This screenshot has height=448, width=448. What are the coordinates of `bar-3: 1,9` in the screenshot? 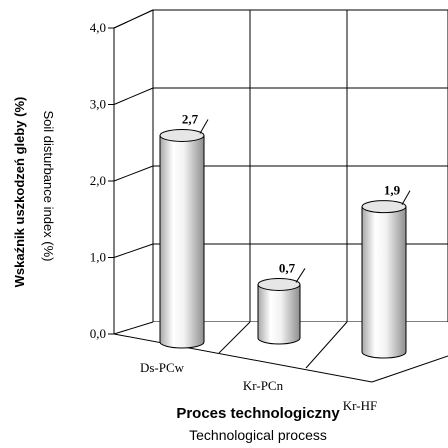 It's located at (386, 271).